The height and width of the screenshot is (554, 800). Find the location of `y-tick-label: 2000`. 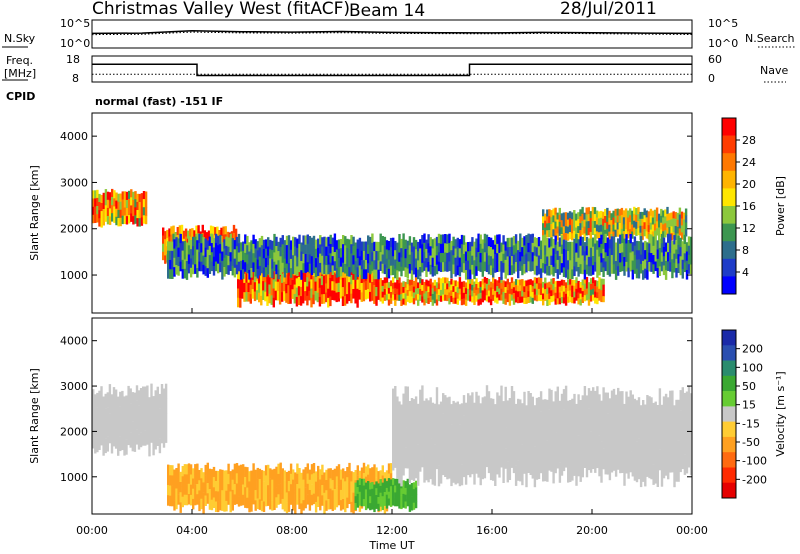

y-tick-label: 2000 is located at coordinates (74, 431).